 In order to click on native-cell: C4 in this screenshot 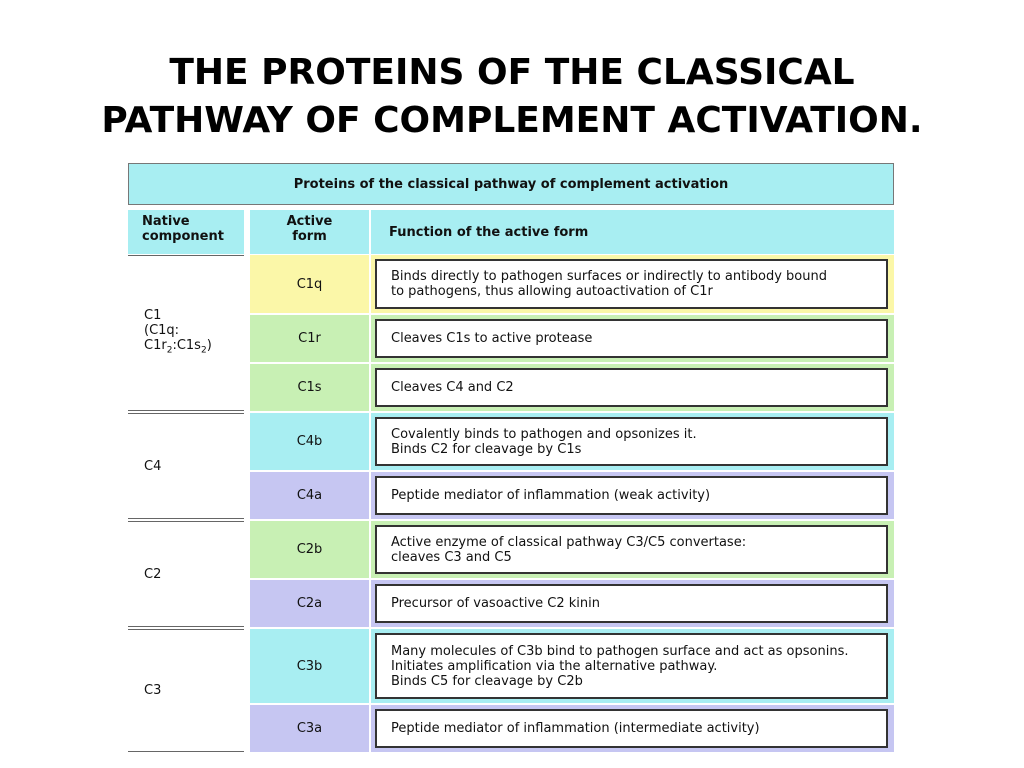, I will do `click(186, 466)`.